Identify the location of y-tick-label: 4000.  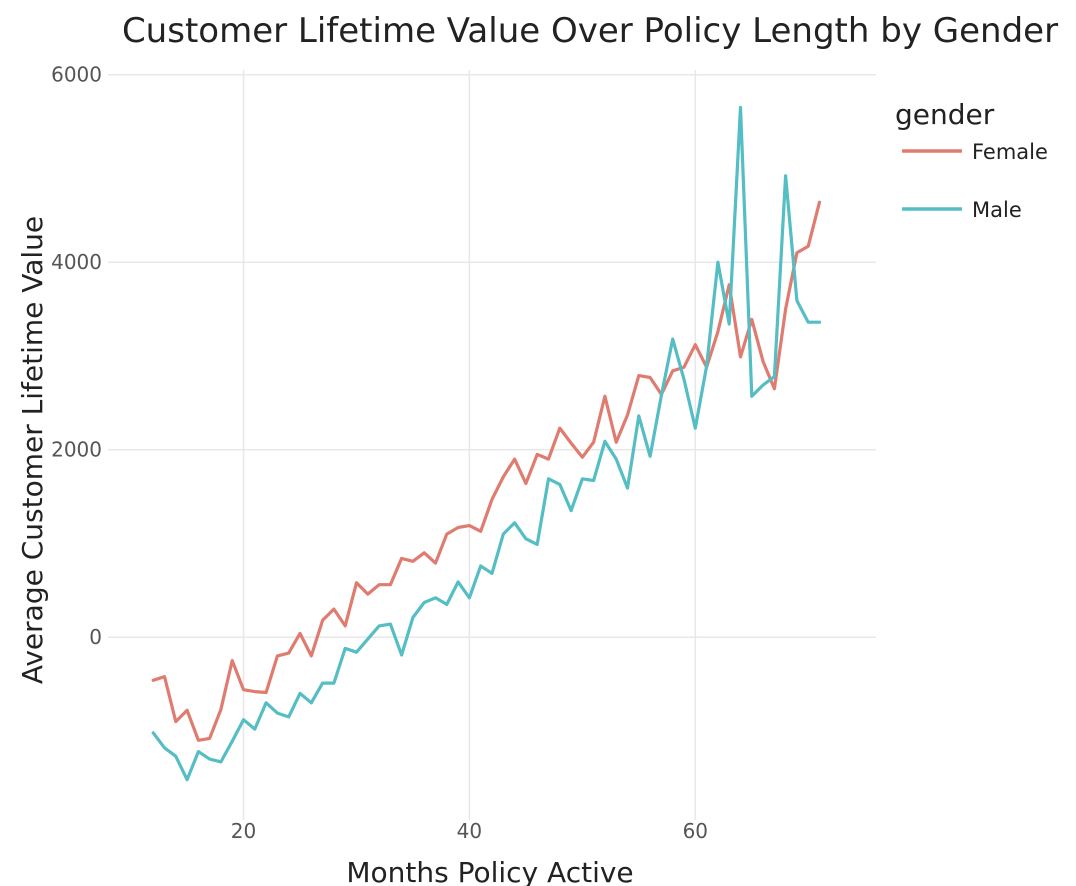
(76, 262).